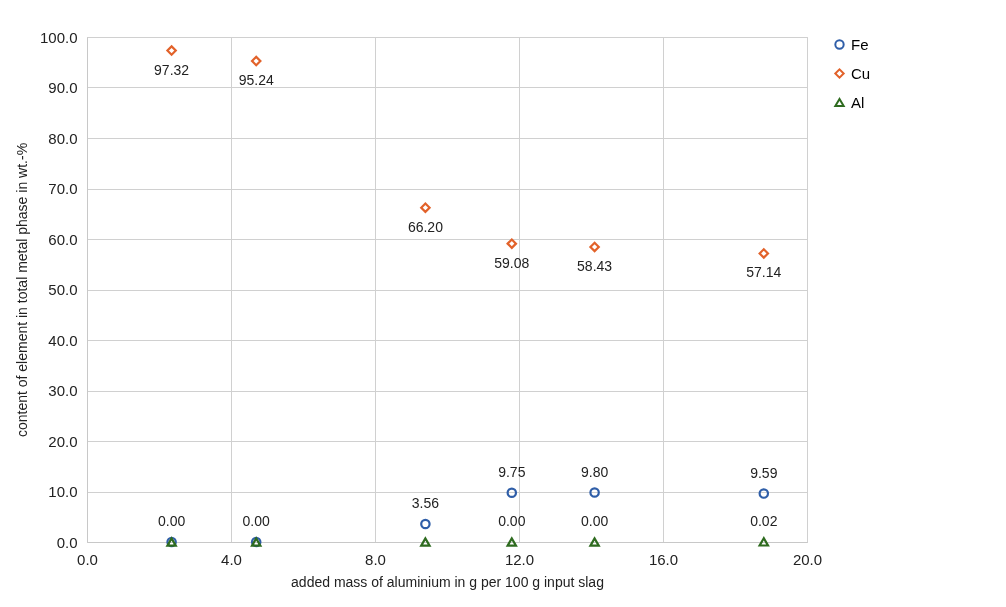 Image resolution: width=1006 pixels, height=607 pixels. Describe the element at coordinates (63, 188) in the screenshot. I see `y-tick-label: 70.0` at that location.